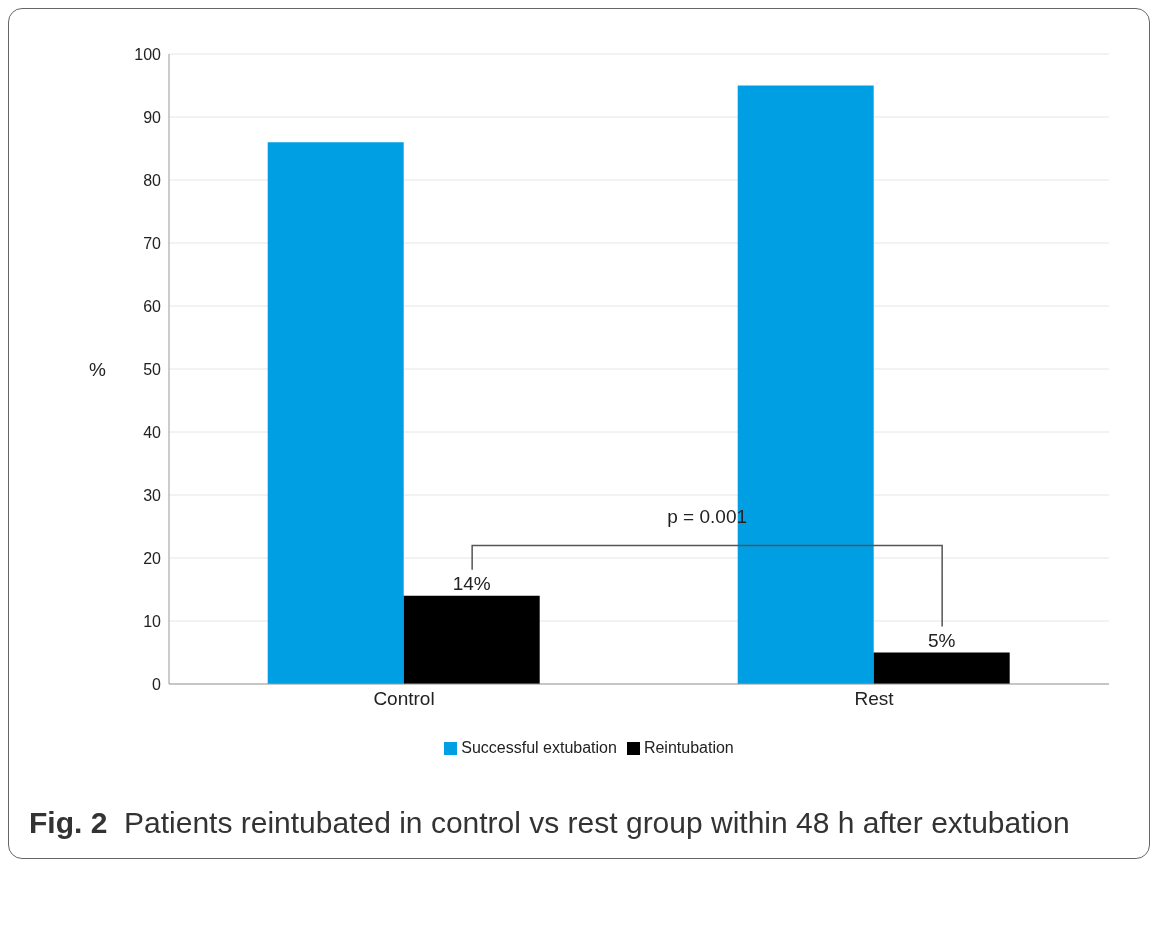 The image size is (1163, 942). Describe the element at coordinates (152, 180) in the screenshot. I see `y-tick-label: 80` at that location.